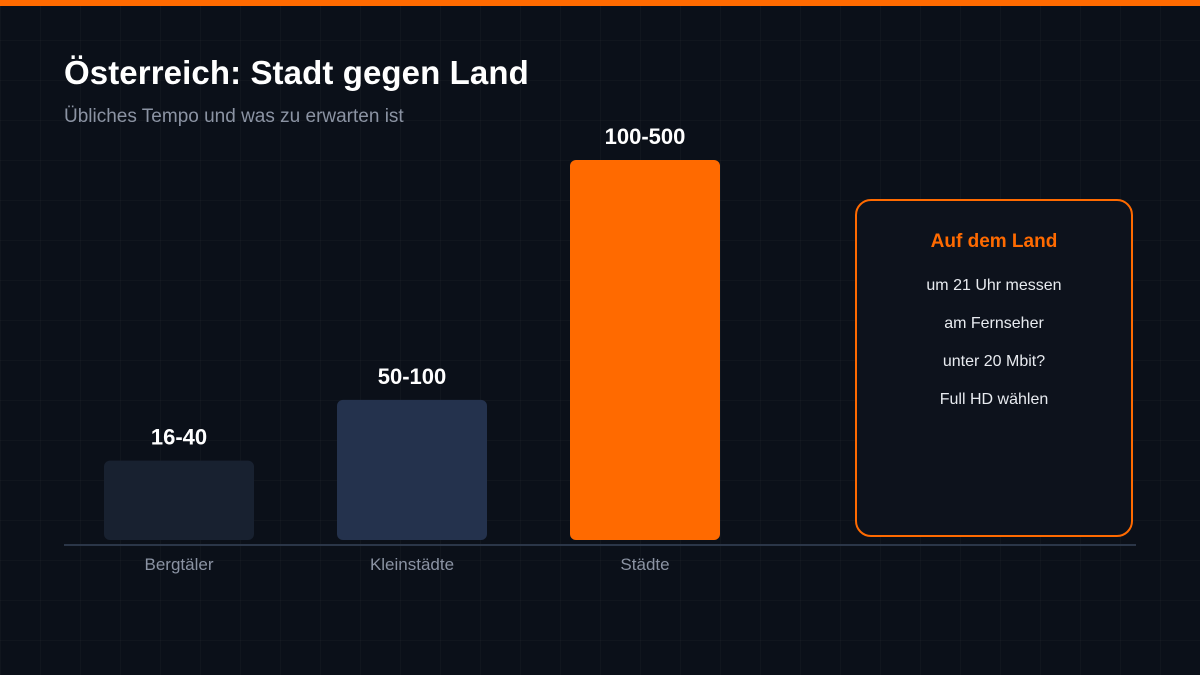 This screenshot has width=1200, height=675. I want to click on category-label-staedte: Städte, so click(644, 564).